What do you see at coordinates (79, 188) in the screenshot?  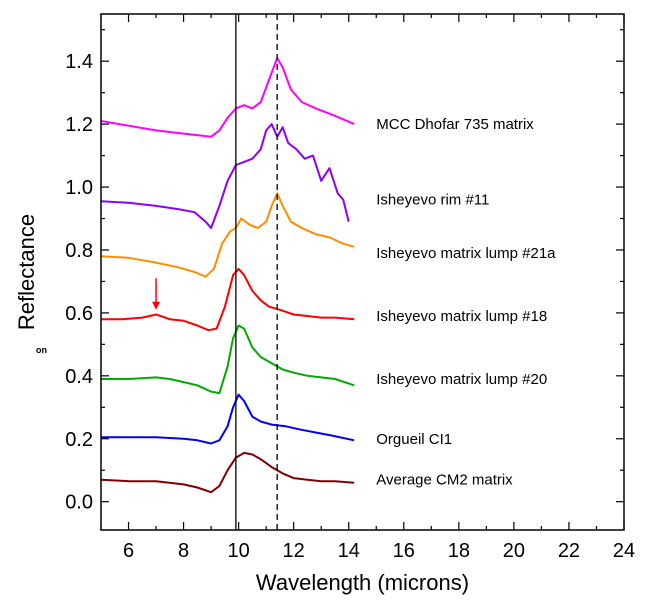 I see `y-tick-label: 1.0` at bounding box center [79, 188].